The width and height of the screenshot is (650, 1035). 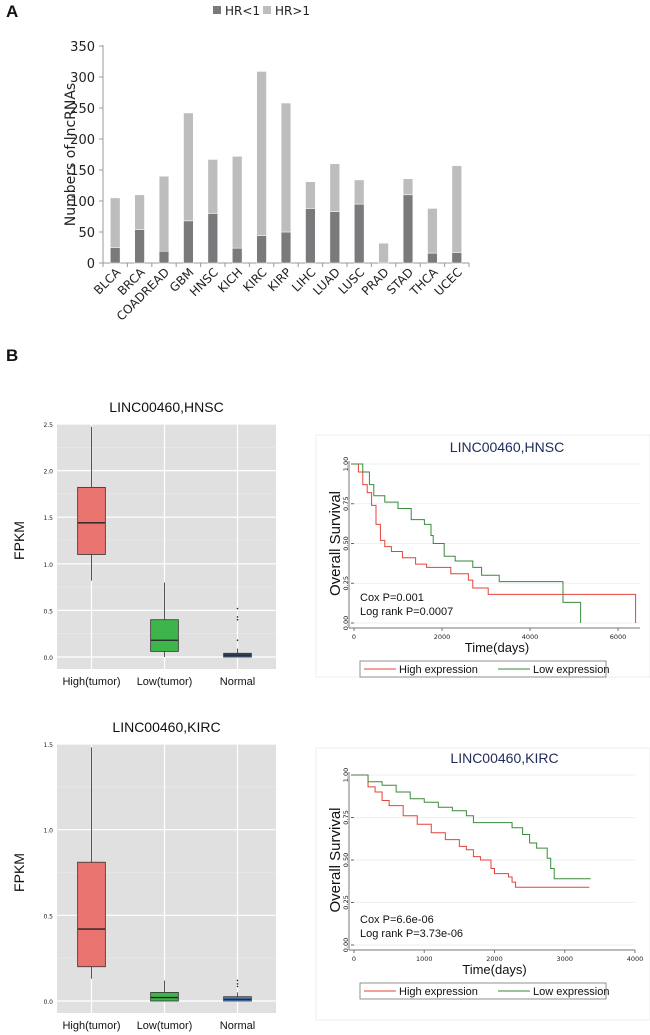 I want to click on legend: HR<1 HR>1, so click(x=261, y=11).